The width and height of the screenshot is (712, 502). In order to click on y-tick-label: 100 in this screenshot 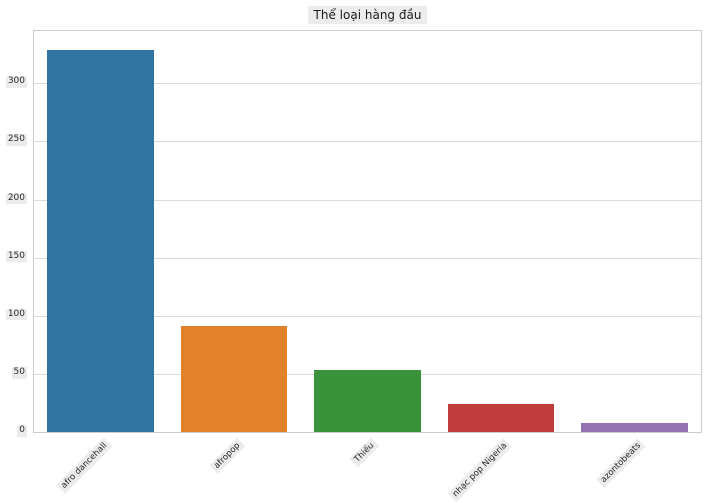, I will do `click(16, 314)`.